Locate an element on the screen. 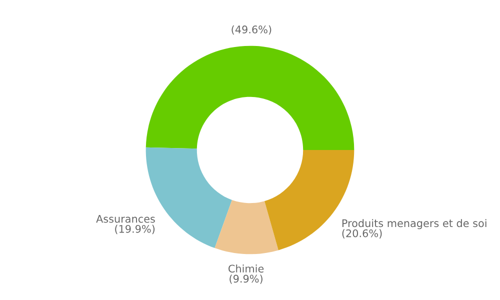 The image size is (500, 300). data-label: (9.9%) is located at coordinates (246, 279).